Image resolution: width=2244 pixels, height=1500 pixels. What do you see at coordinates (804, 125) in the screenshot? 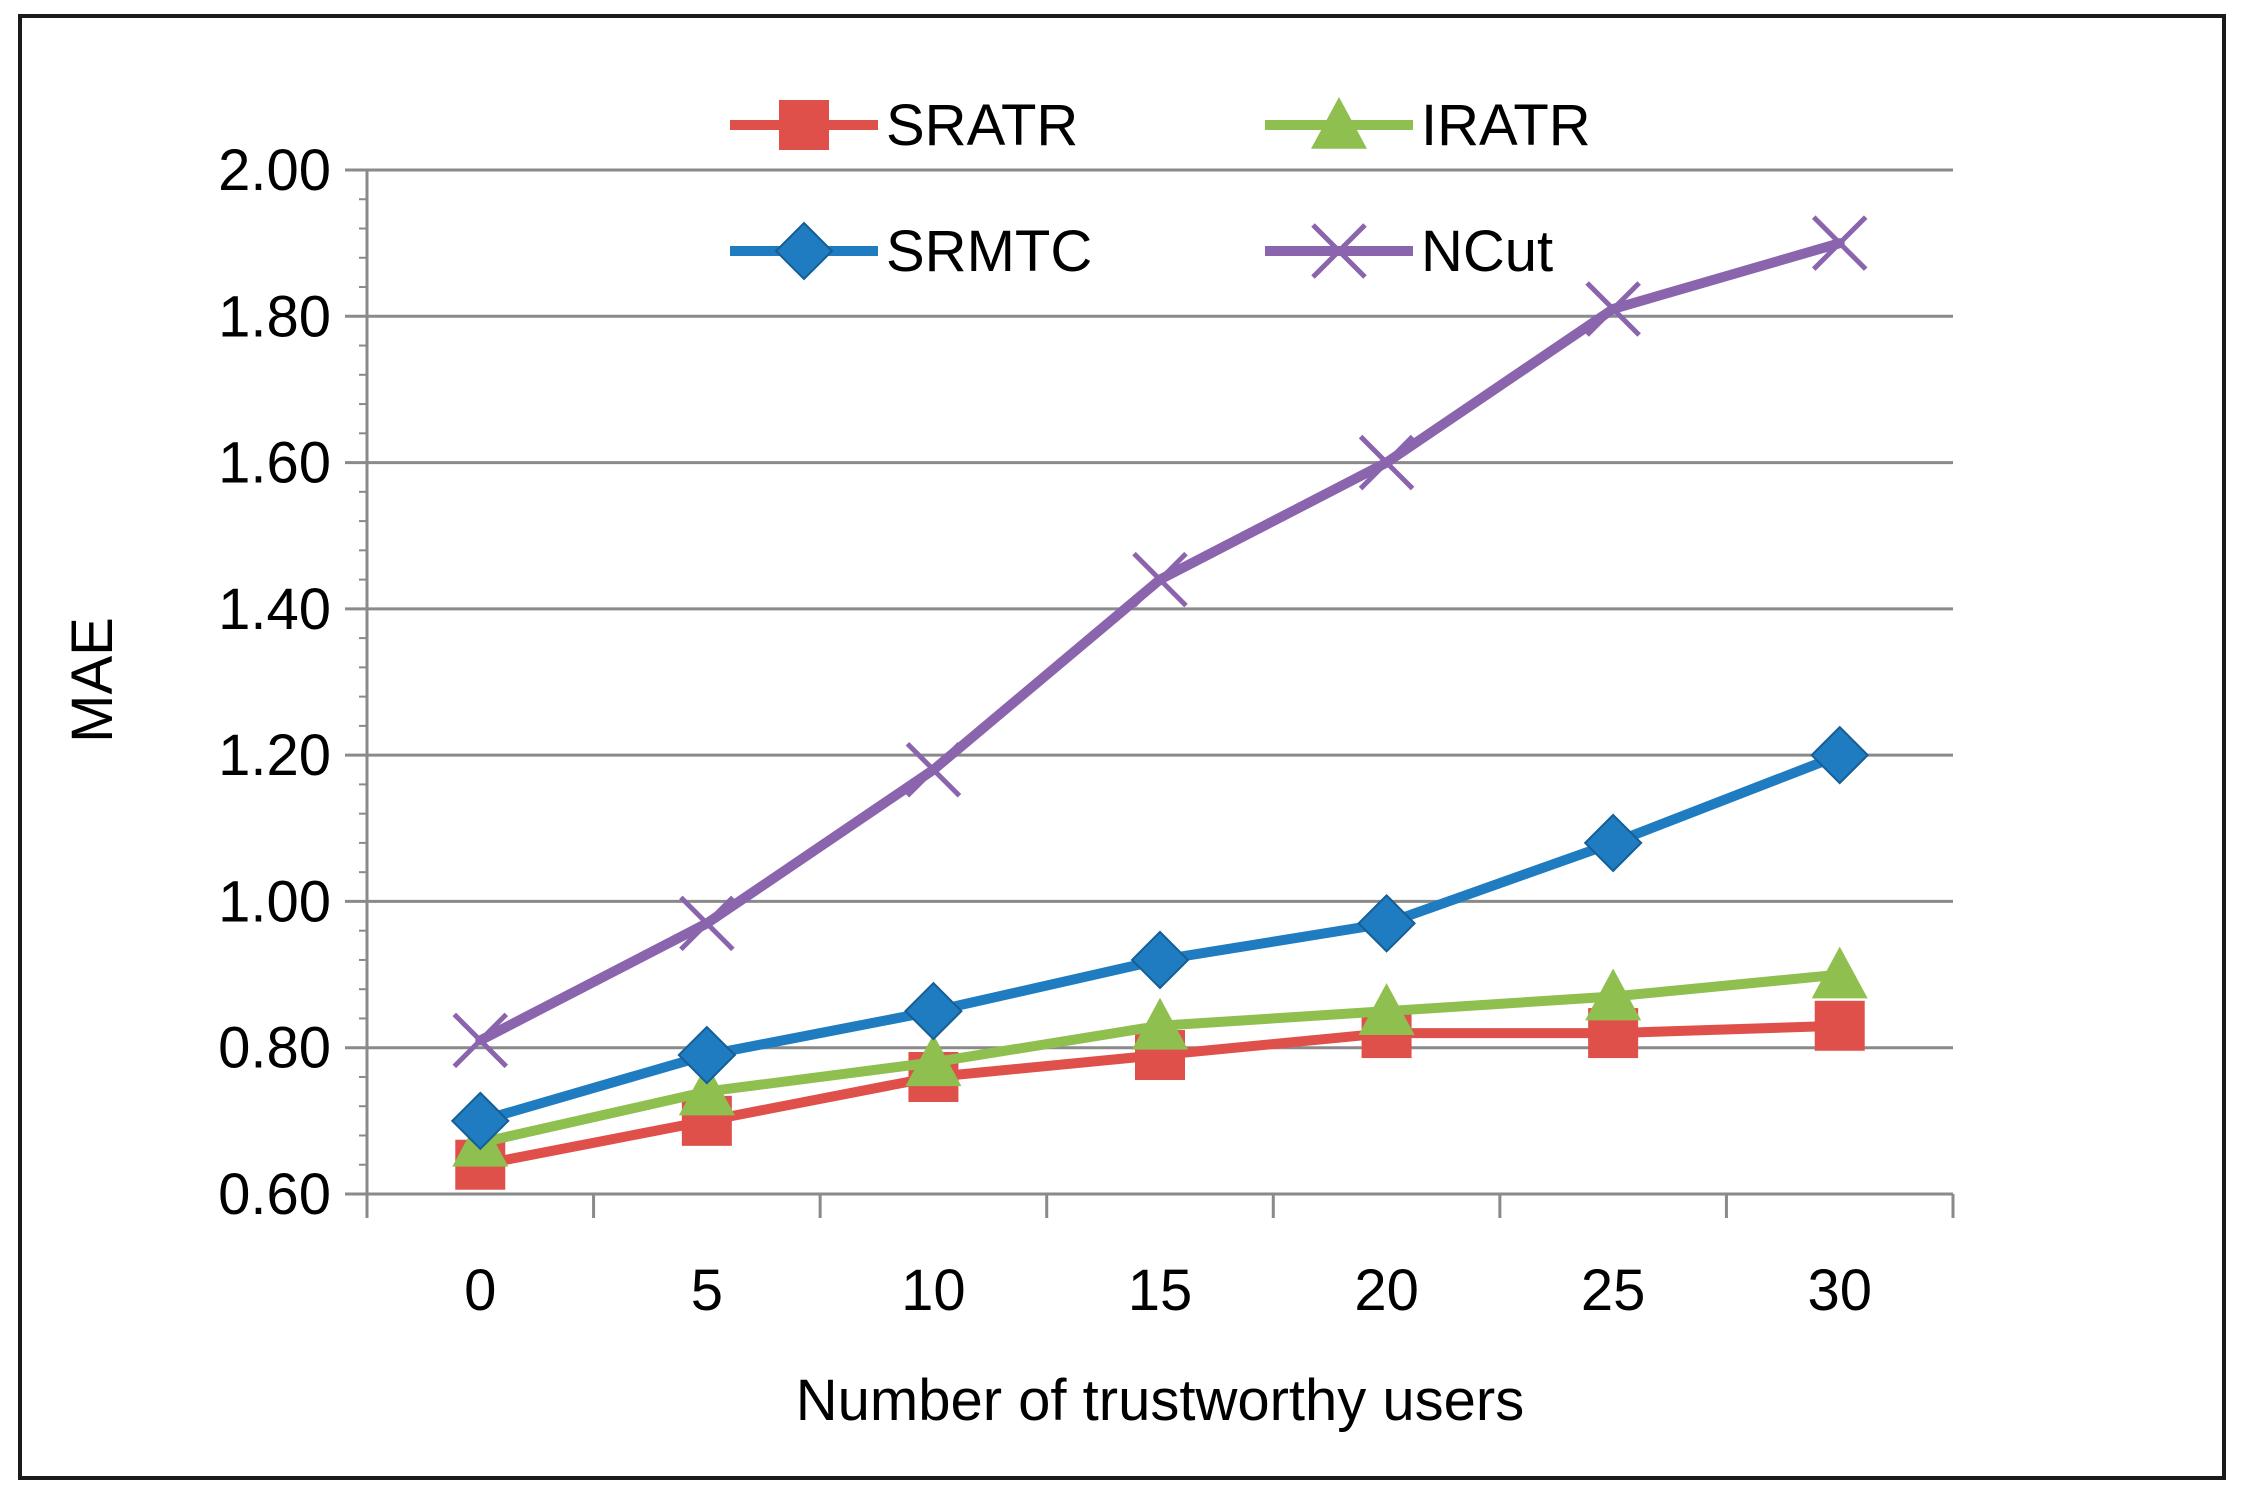
I see `legend-marker-sratr` at bounding box center [804, 125].